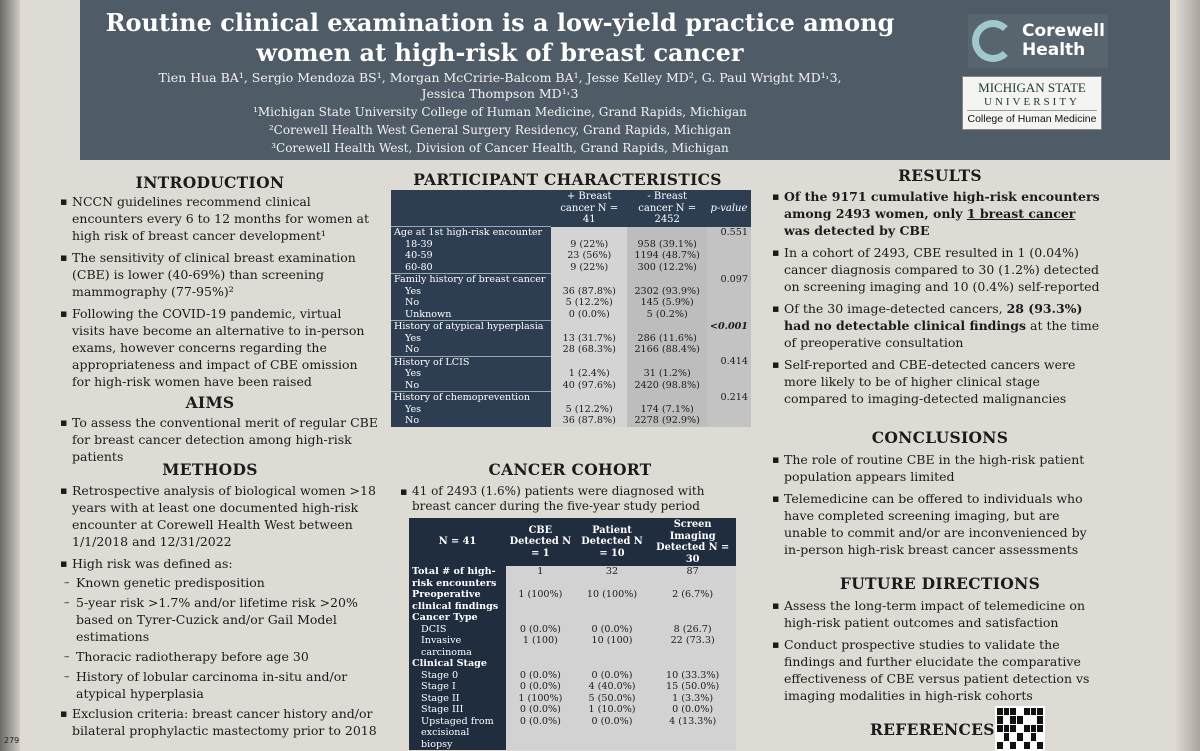 Image resolution: width=1200 pixels, height=751 pixels. Describe the element at coordinates (589, 374) in the screenshot. I see `cancer-positive-value: 1 (2.4%)` at that location.